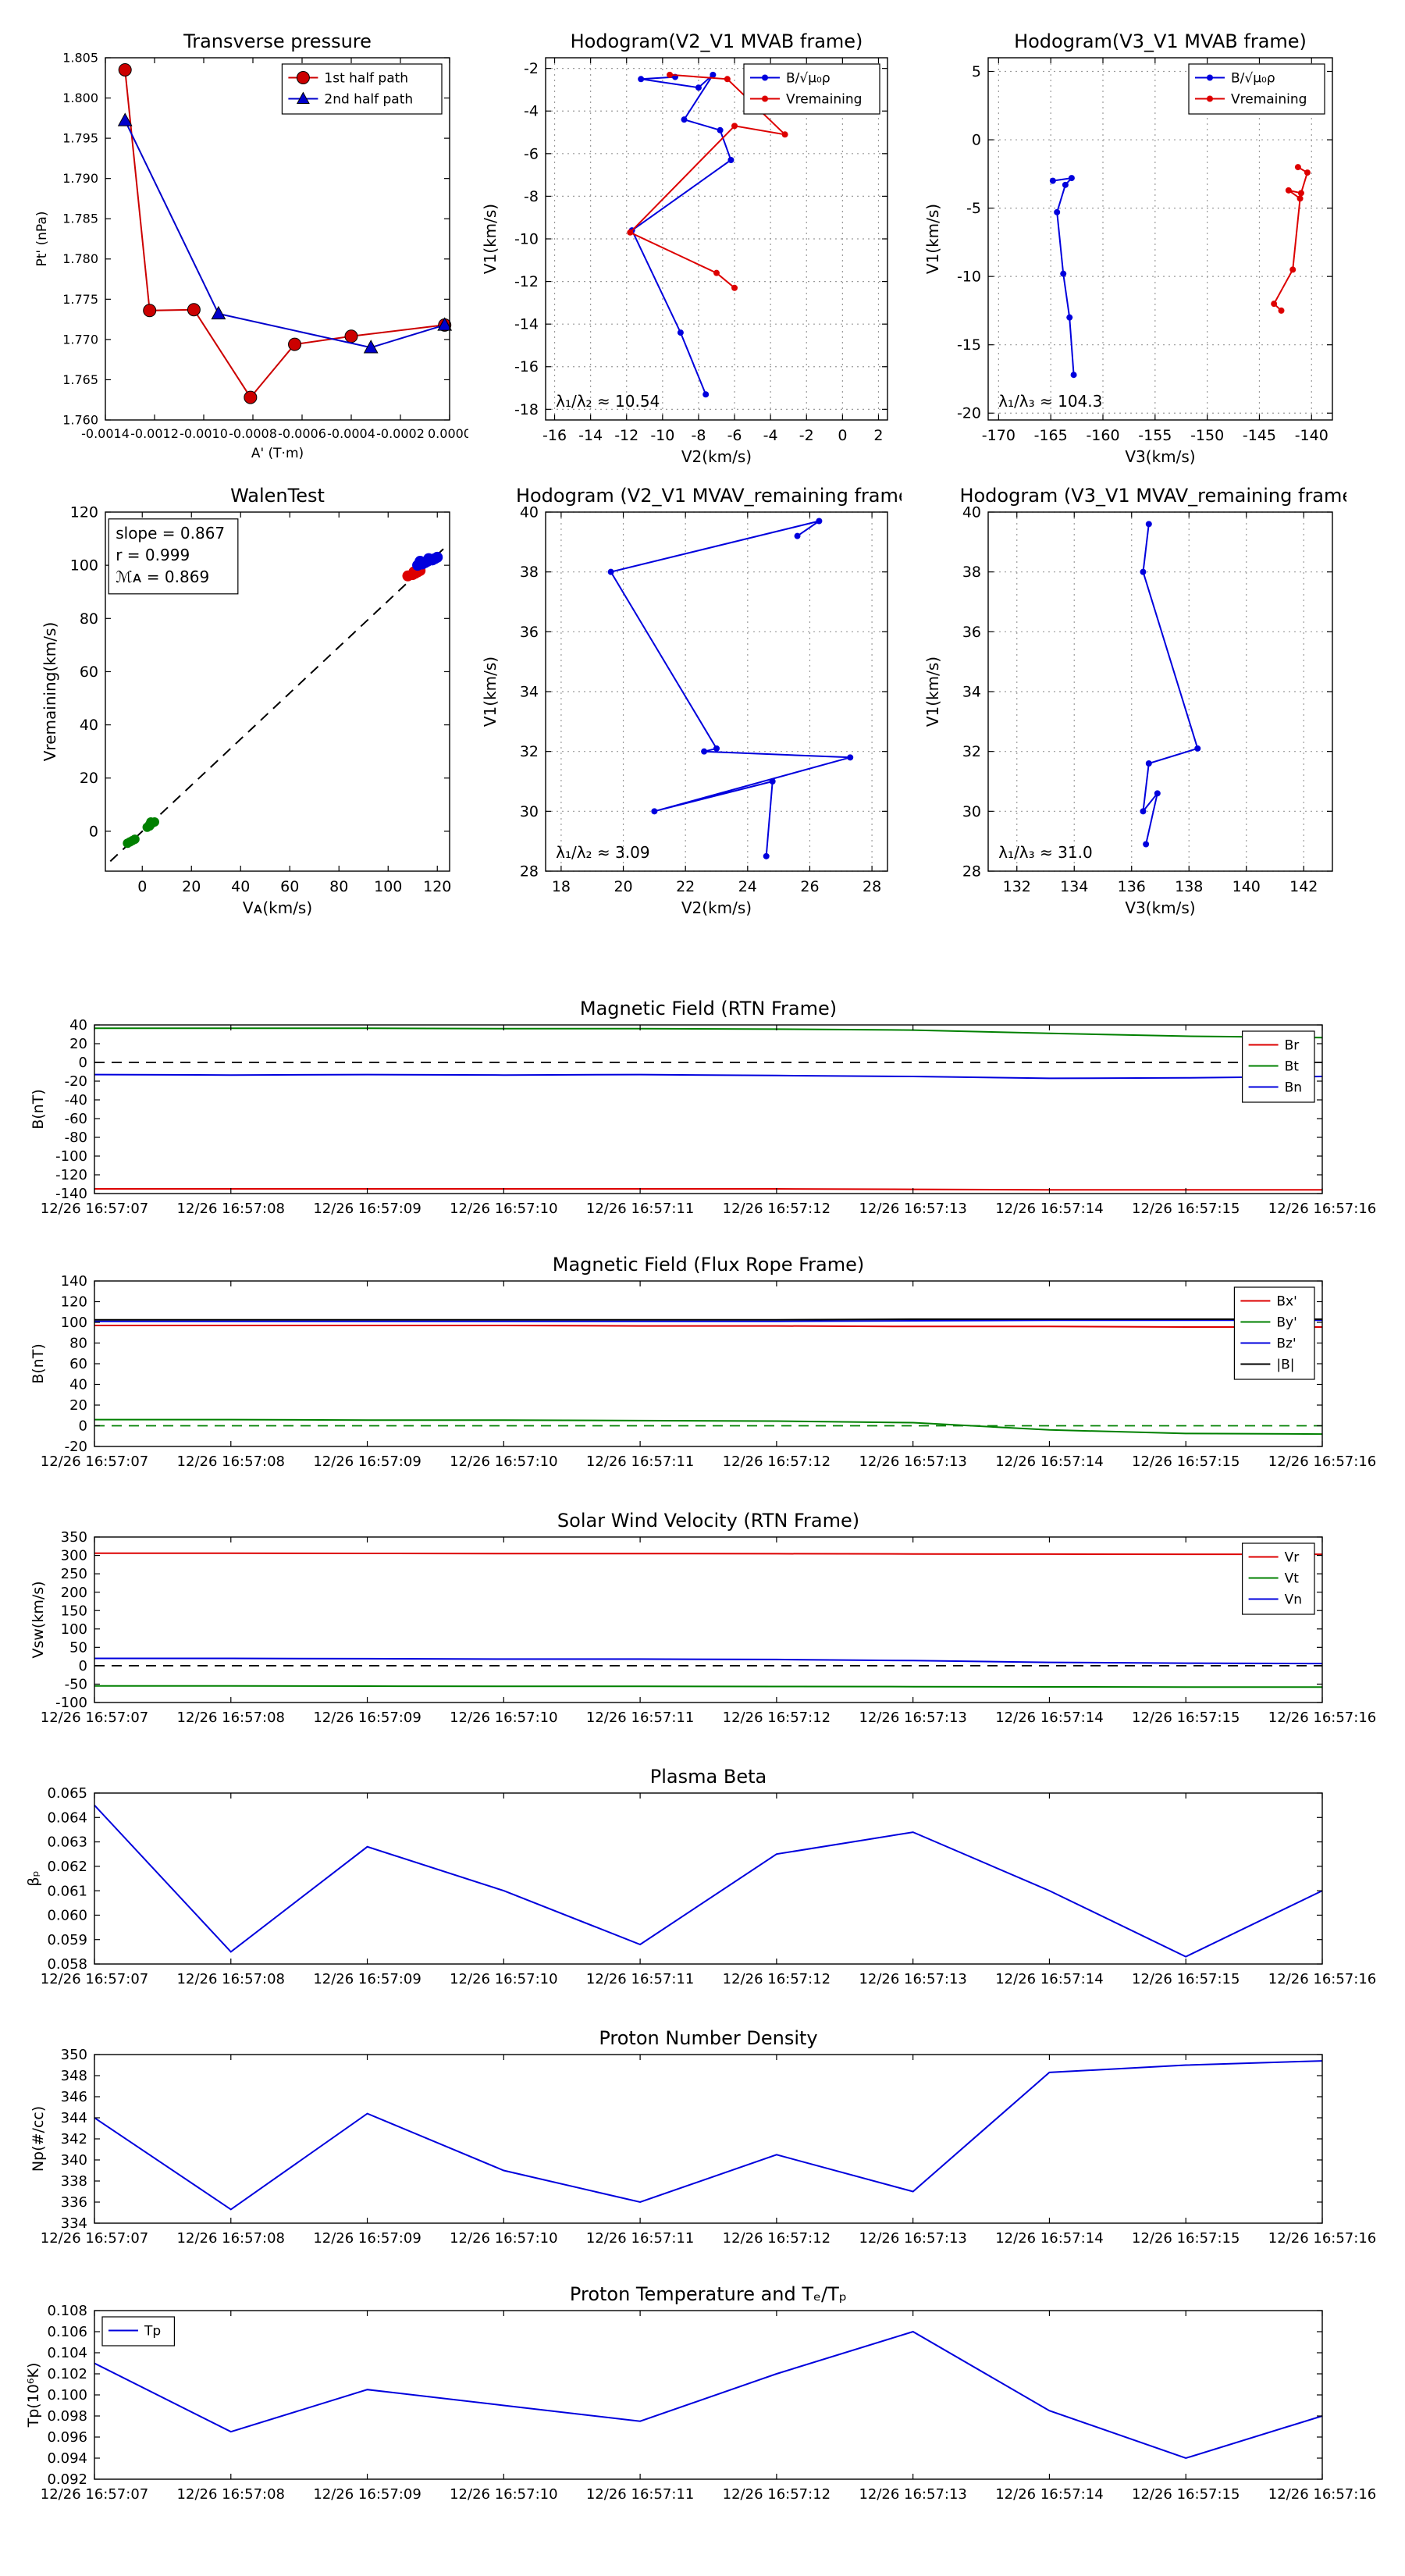  I want to click on svg-text: -15, so click(969, 345).